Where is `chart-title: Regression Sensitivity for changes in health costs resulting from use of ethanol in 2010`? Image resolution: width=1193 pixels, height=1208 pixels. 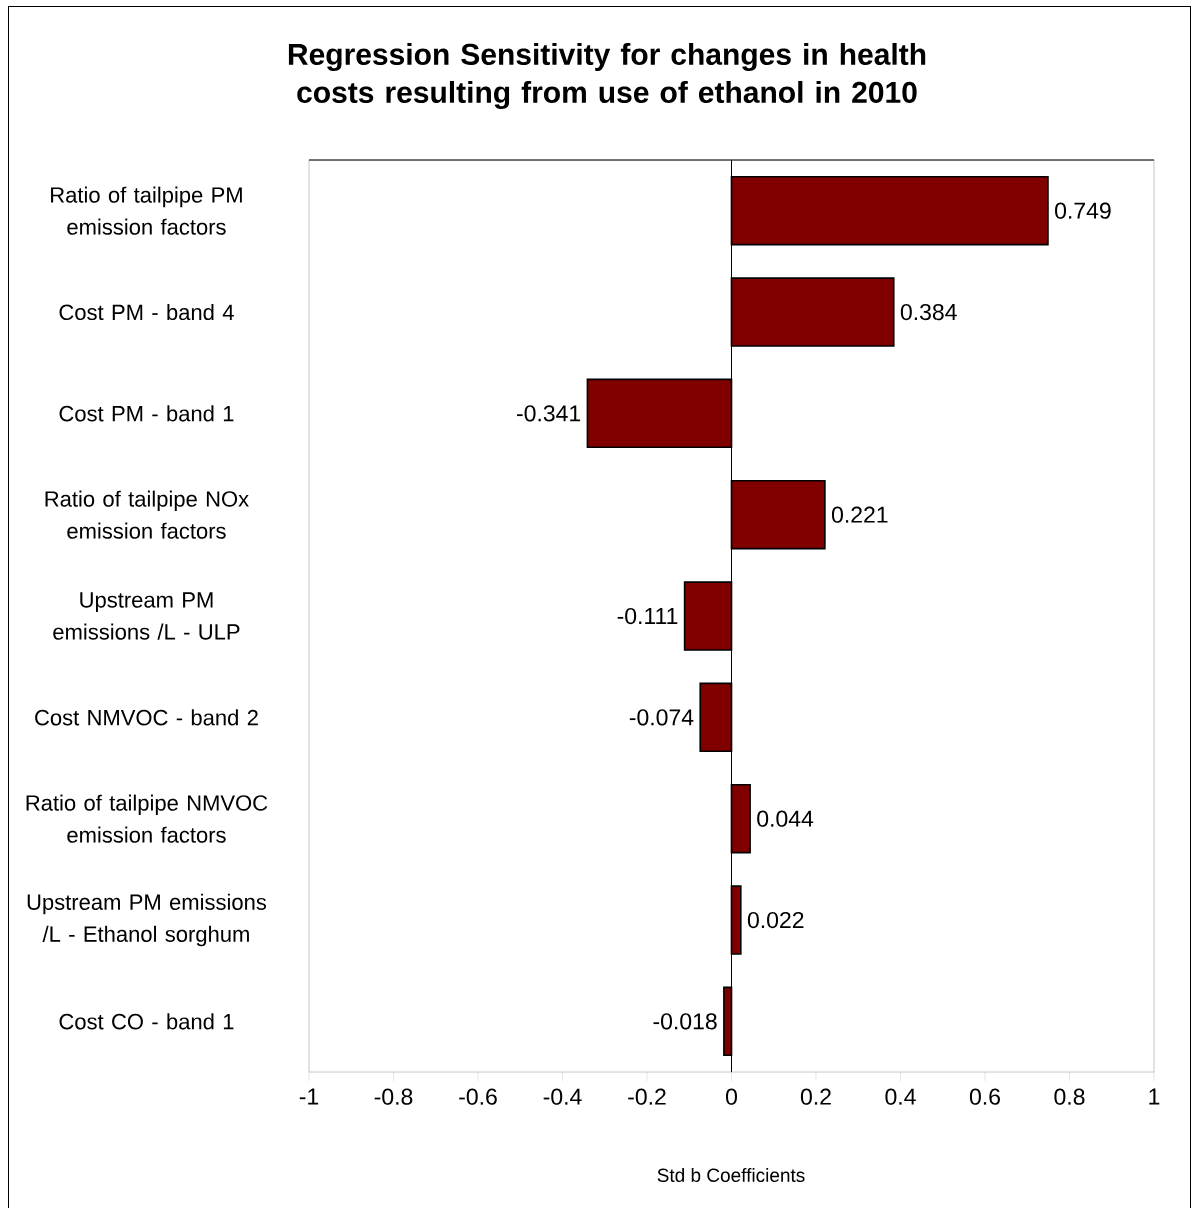 chart-title: Regression Sensitivity for changes in health costs resulting from use of ethanol in 2010 is located at coordinates (607, 76).